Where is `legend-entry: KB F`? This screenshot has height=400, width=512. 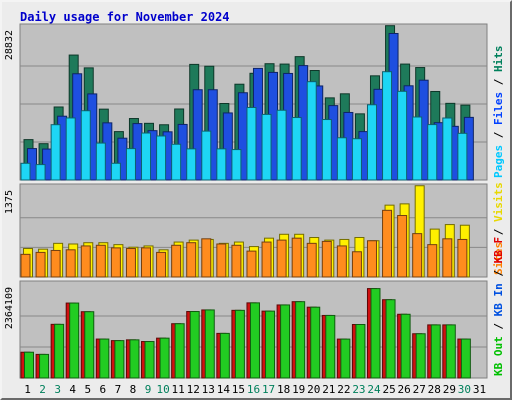
legend-entry: KB F is located at coordinates (498, 250).